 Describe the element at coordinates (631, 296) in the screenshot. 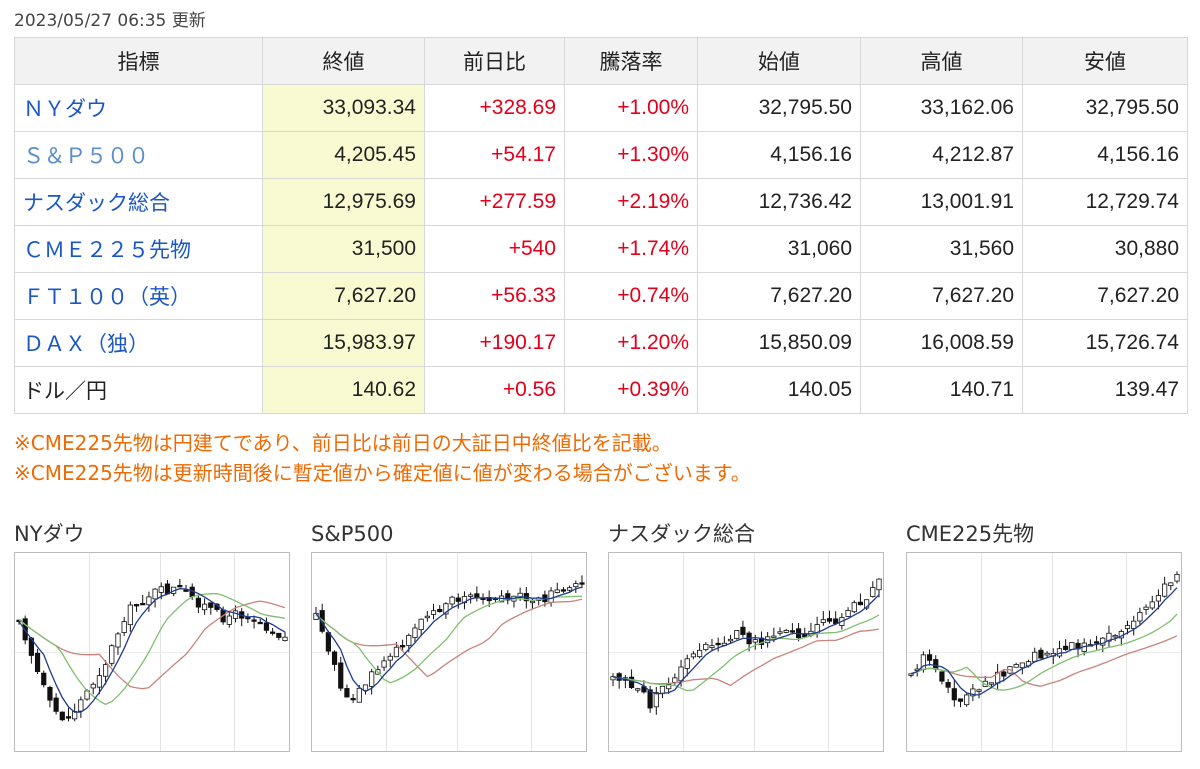

I see `change-rate-cell: +0.74%` at that location.